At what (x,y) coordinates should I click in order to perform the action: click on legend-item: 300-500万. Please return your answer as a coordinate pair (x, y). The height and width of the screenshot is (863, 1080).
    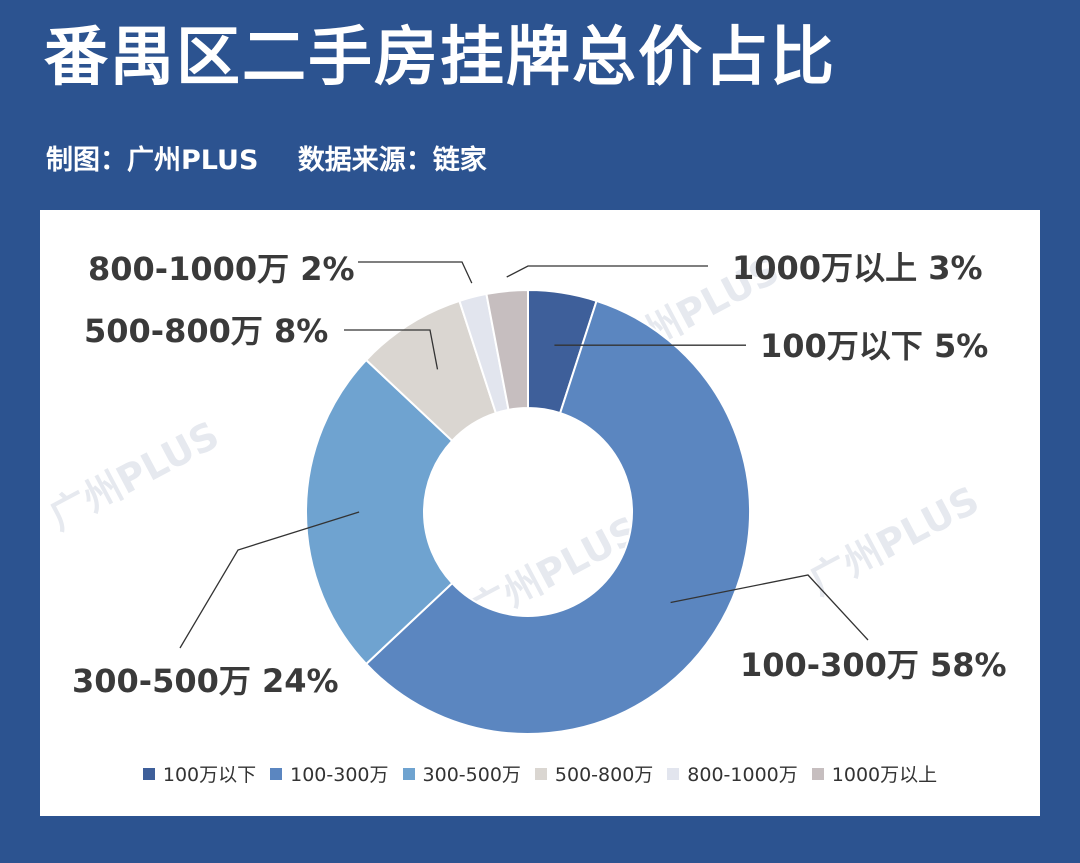
    Looking at the image, I should click on (461, 773).